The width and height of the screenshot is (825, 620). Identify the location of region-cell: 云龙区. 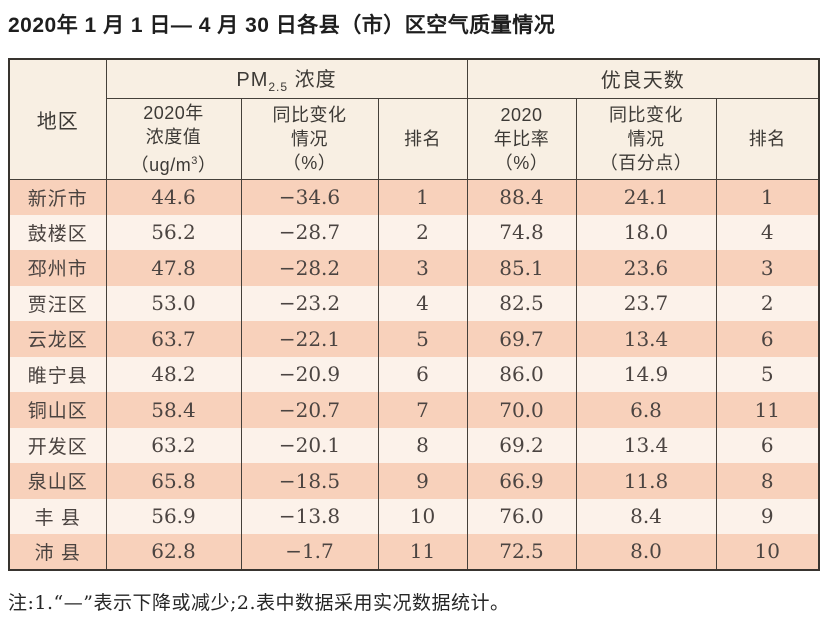
(57, 339).